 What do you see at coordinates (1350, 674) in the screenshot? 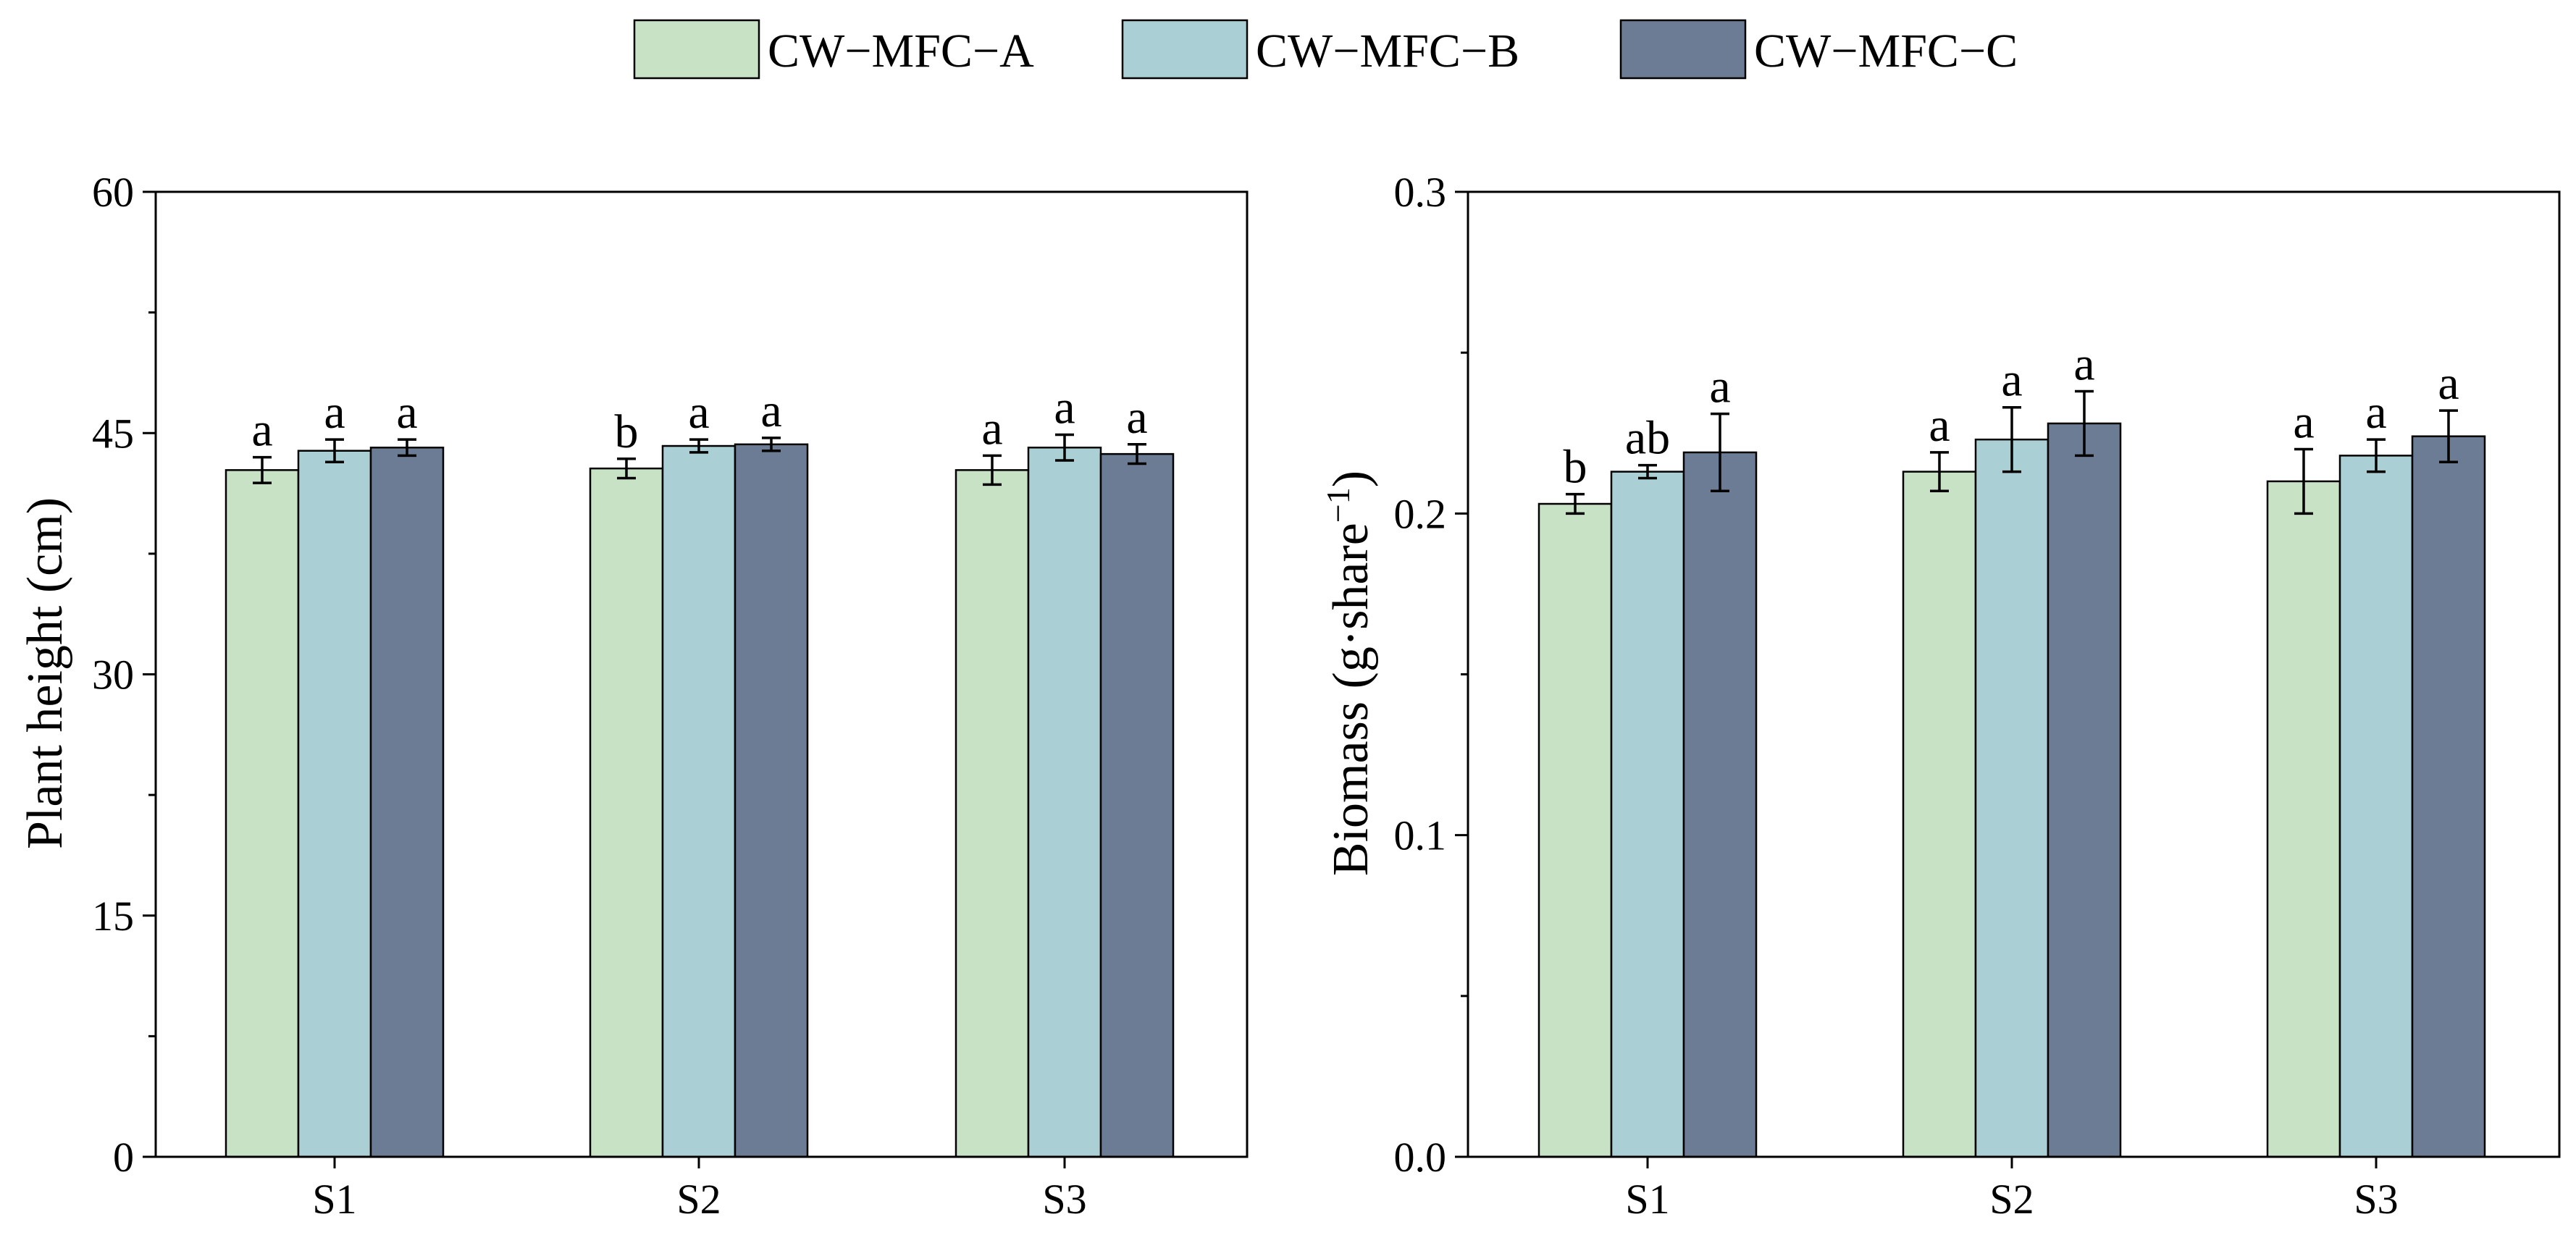
I see `y-axis-title: Biomass (g·share−1)` at bounding box center [1350, 674].